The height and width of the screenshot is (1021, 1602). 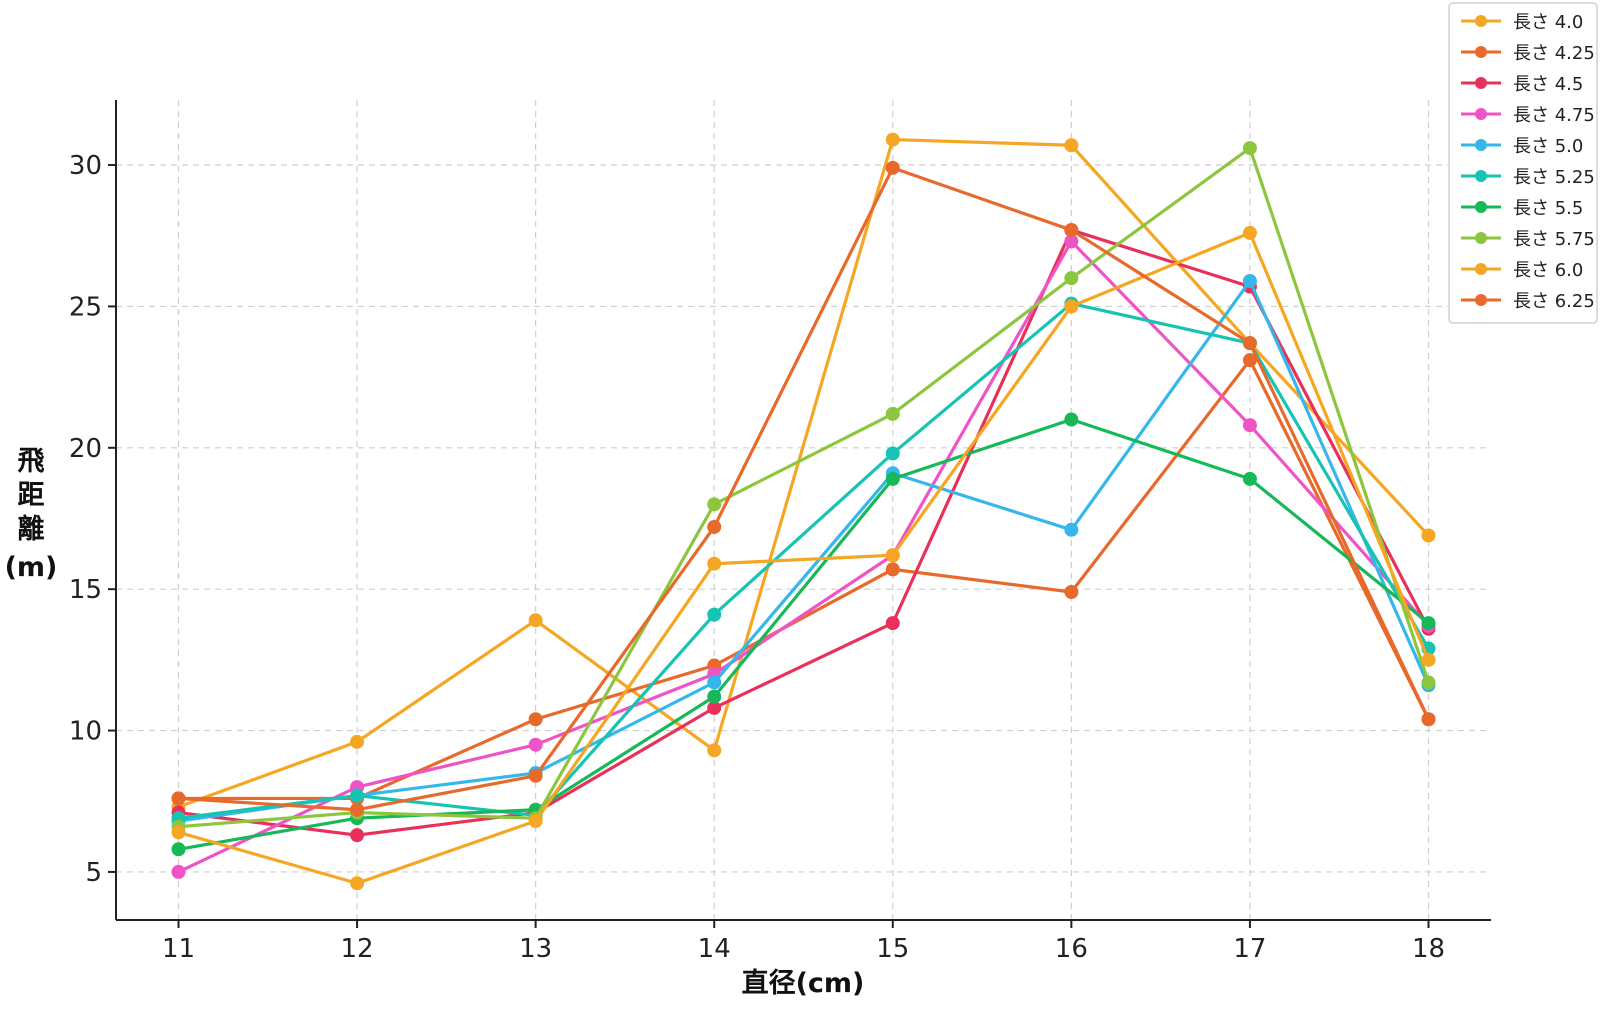 I want to click on x-tick-label: 18, so click(x=1428, y=949).